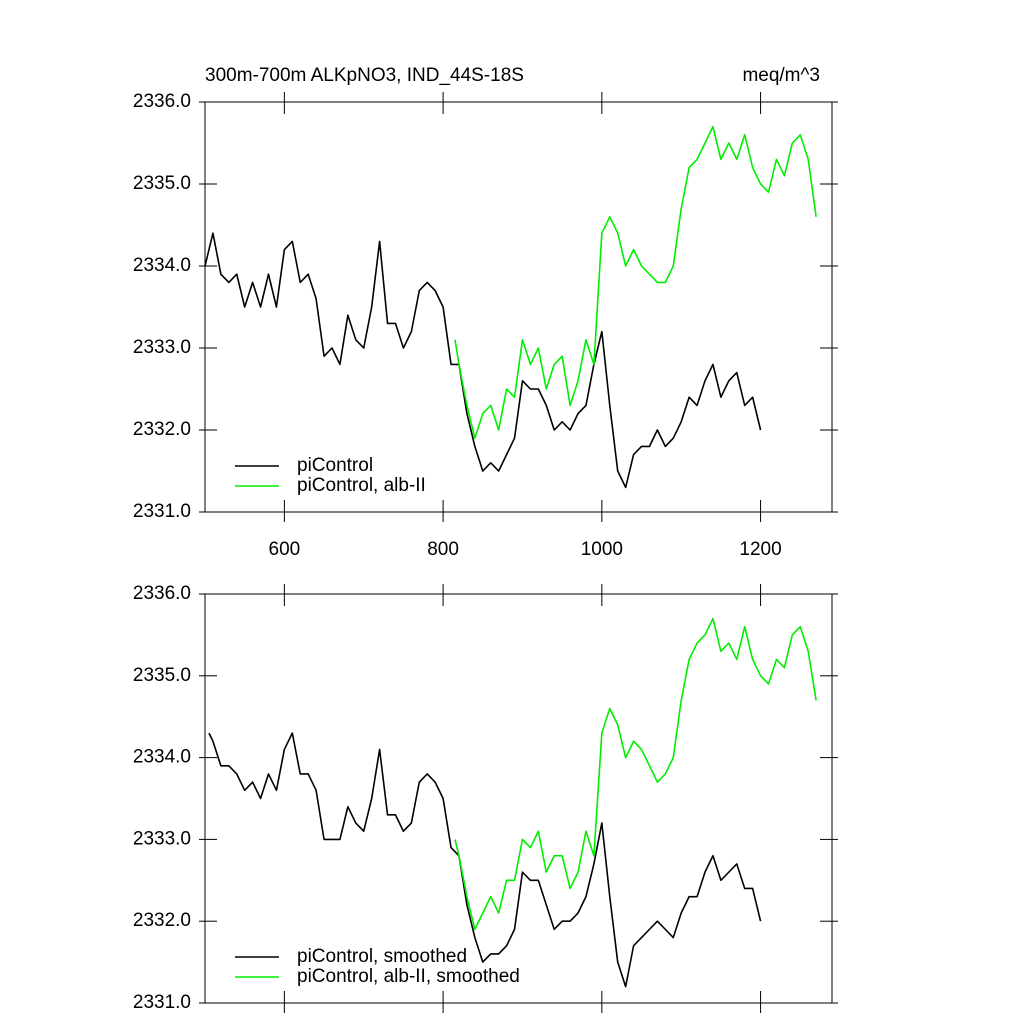 This screenshot has height=1029, width=1024. Describe the element at coordinates (443, 549) in the screenshot. I see `x-tick-label: 800` at that location.